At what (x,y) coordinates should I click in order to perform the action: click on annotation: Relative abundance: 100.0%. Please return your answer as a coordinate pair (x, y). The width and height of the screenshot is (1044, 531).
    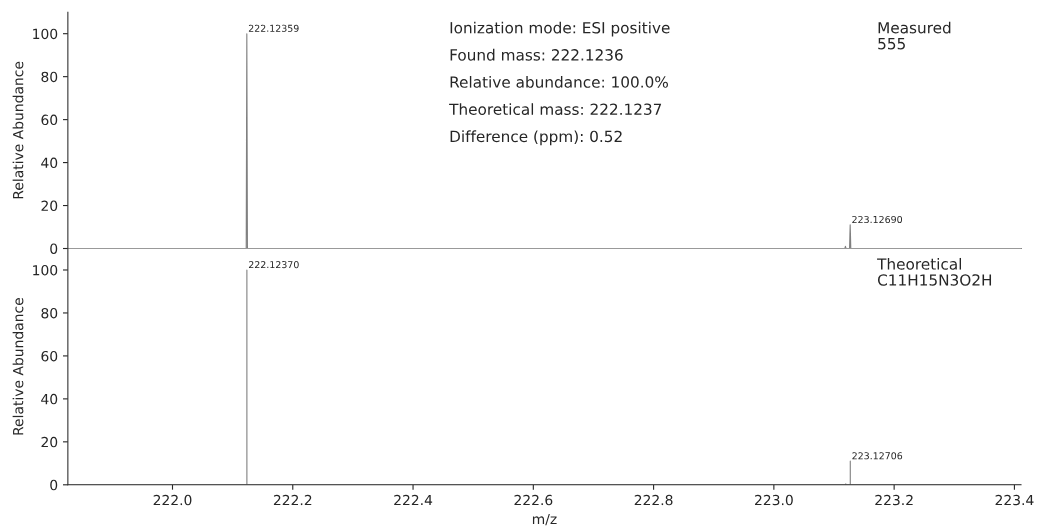
    Looking at the image, I should click on (559, 82).